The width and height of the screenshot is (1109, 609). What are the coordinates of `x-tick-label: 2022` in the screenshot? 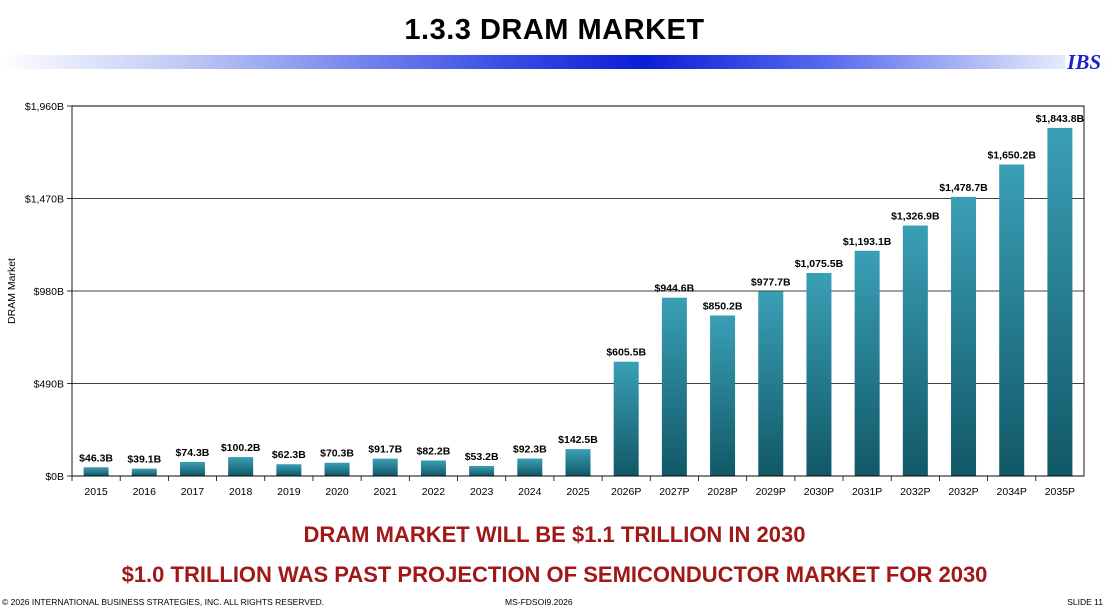 It's located at (434, 492).